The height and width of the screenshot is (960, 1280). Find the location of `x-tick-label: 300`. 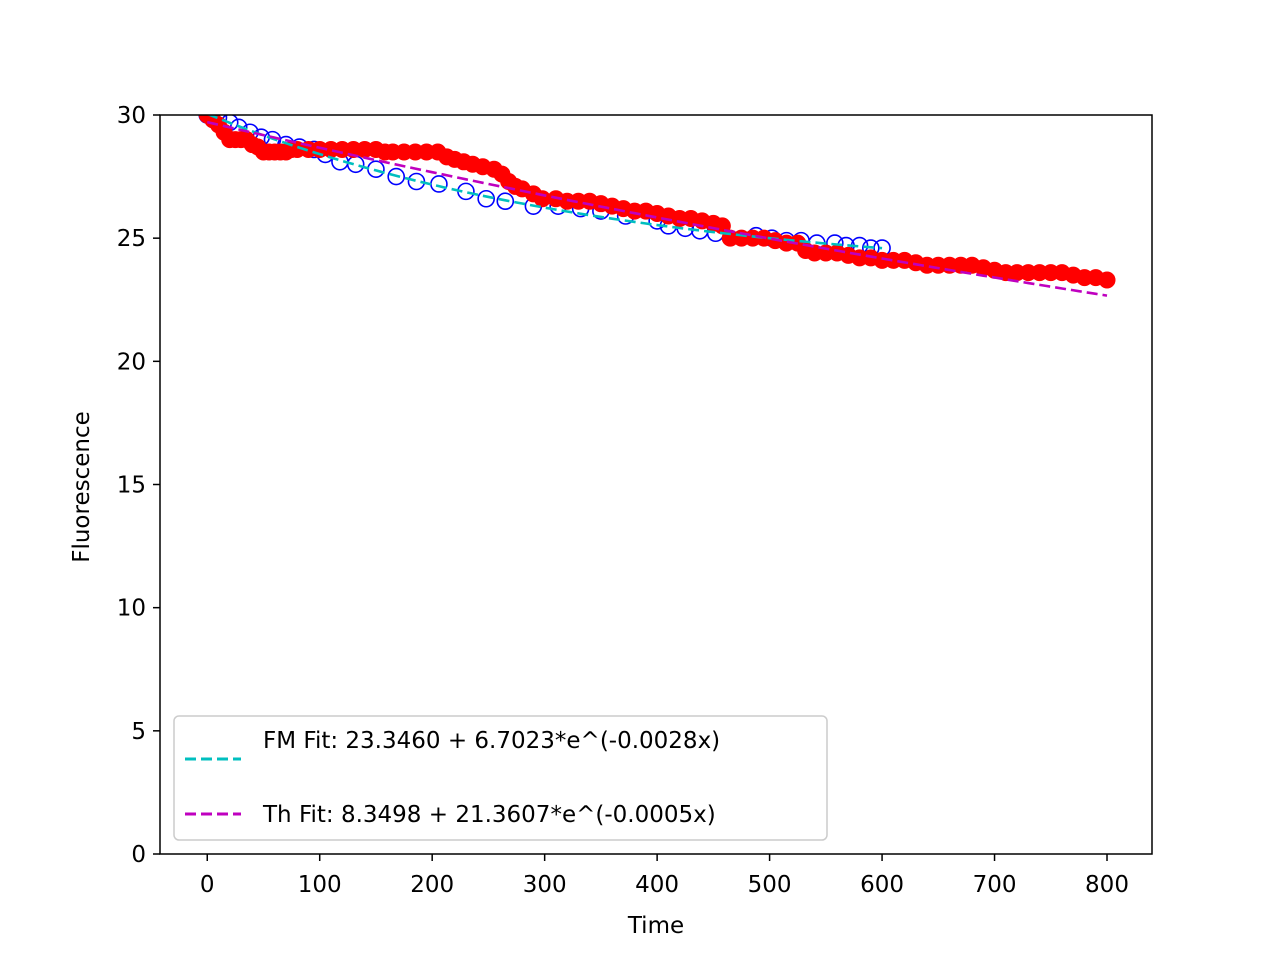

x-tick-label: 300 is located at coordinates (545, 885).